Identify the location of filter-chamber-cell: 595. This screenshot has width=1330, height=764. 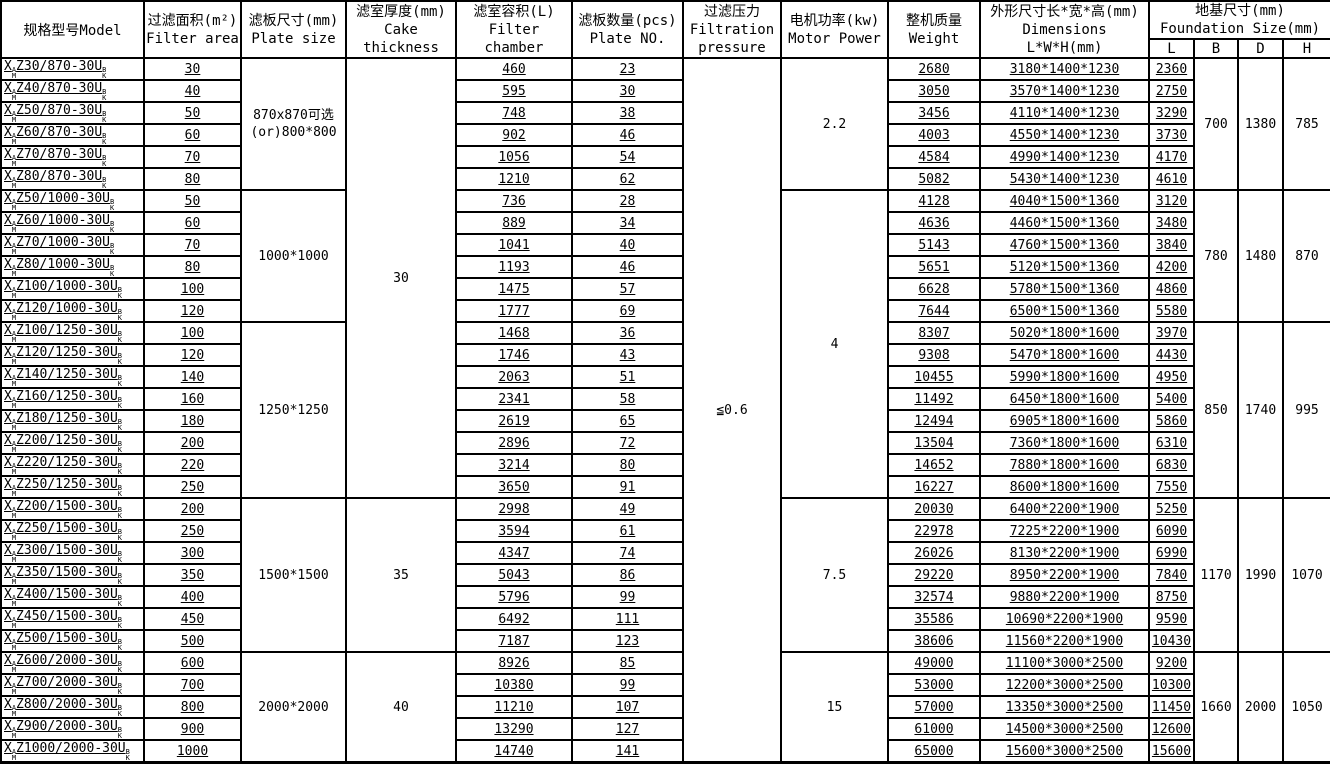
(514, 91).